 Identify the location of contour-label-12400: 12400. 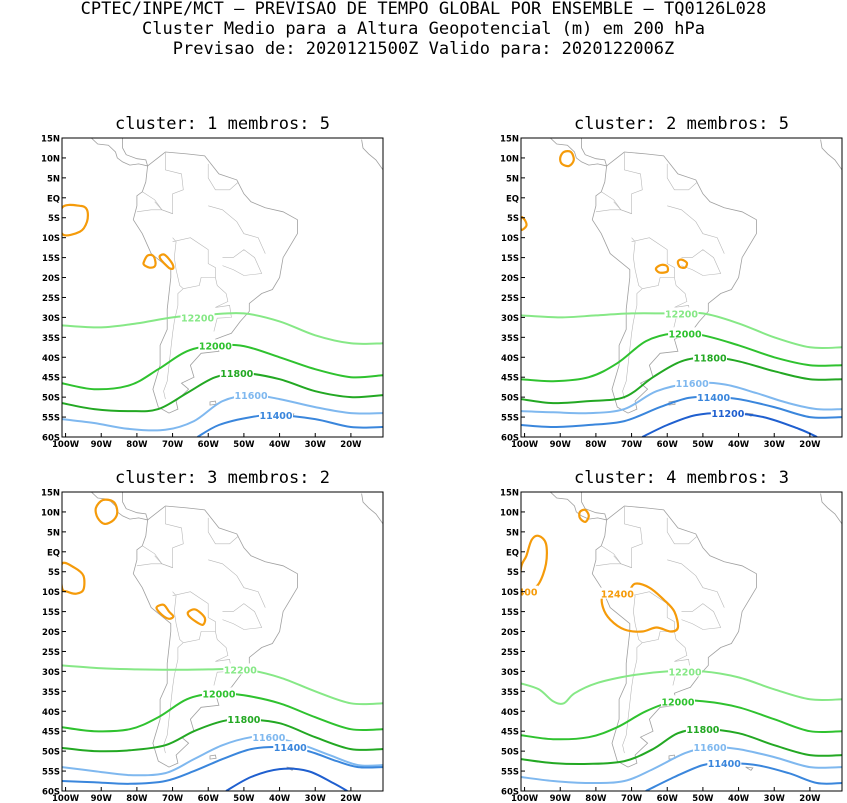
(520, 593).